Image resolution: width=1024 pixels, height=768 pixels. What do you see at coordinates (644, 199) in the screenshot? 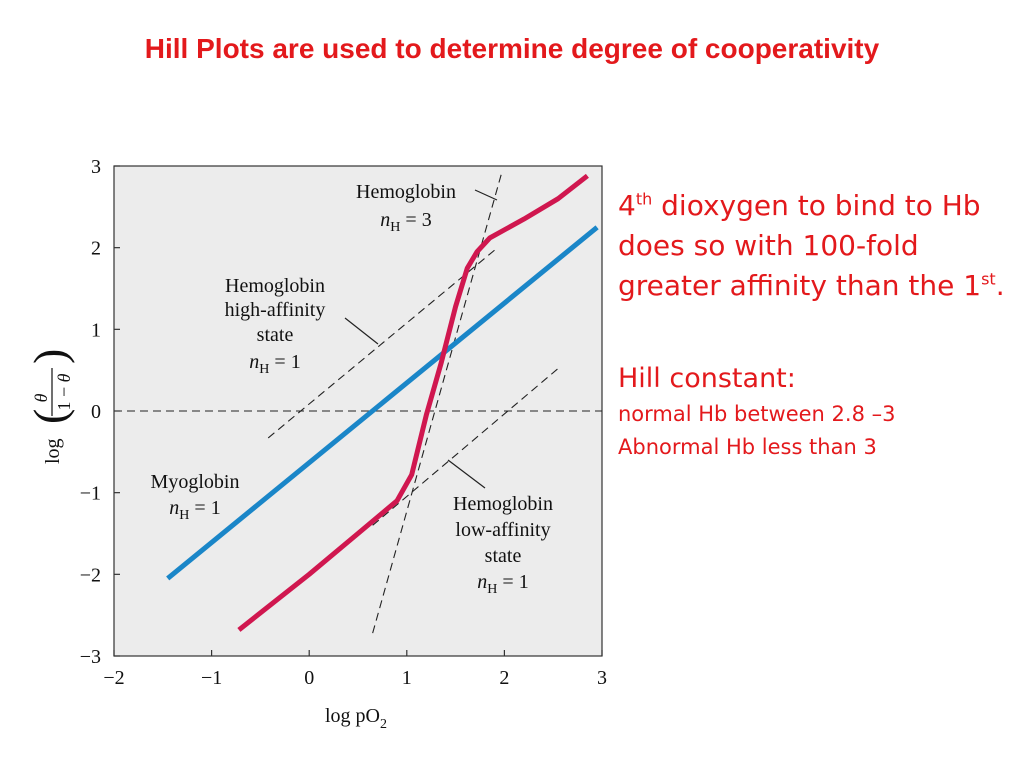
I see `affinity-note-superscript: th` at bounding box center [644, 199].